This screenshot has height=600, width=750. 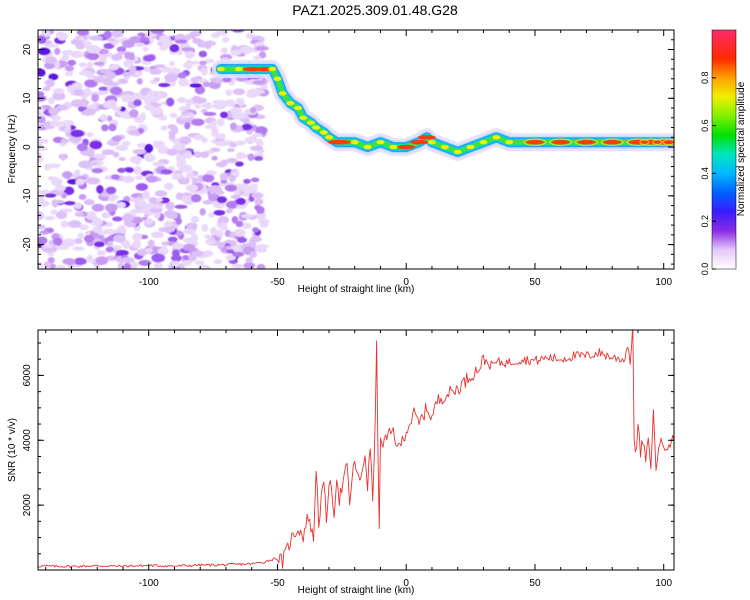 I want to click on colorbar-gradient, so click(x=724, y=149).